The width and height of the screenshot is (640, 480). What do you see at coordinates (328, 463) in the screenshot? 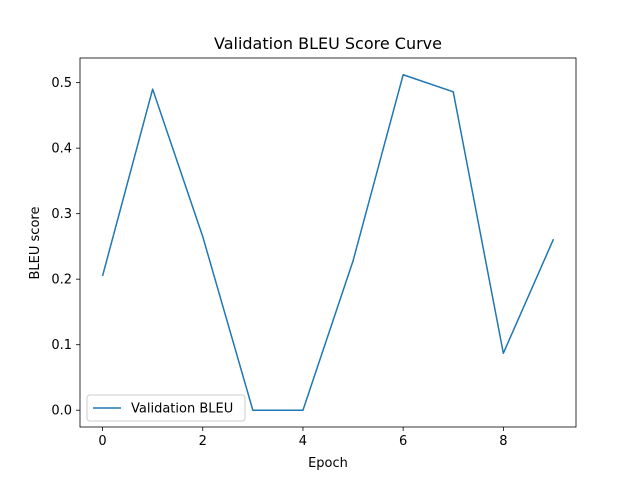
I see `x-axis-label: Epoch` at bounding box center [328, 463].